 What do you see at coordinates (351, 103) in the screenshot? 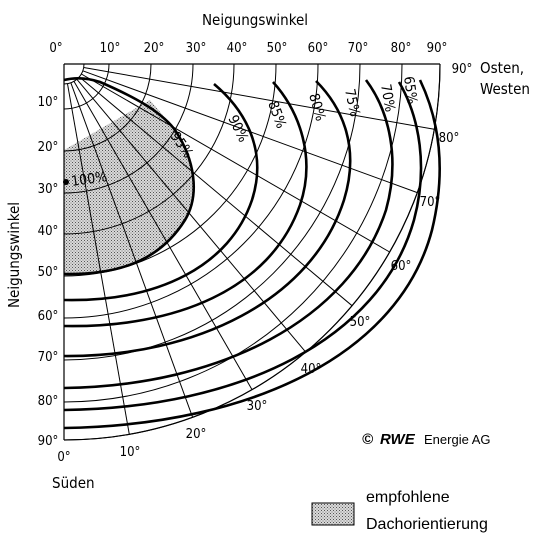
I see `curve-label-75: 75%` at bounding box center [351, 103].